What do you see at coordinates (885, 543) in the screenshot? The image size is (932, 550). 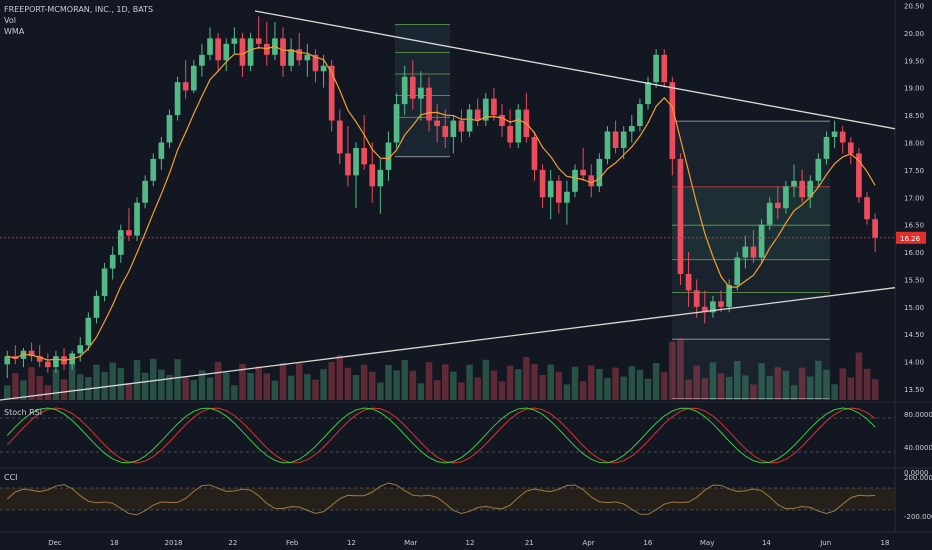 I see `time-tick-label: 18` at bounding box center [885, 543].